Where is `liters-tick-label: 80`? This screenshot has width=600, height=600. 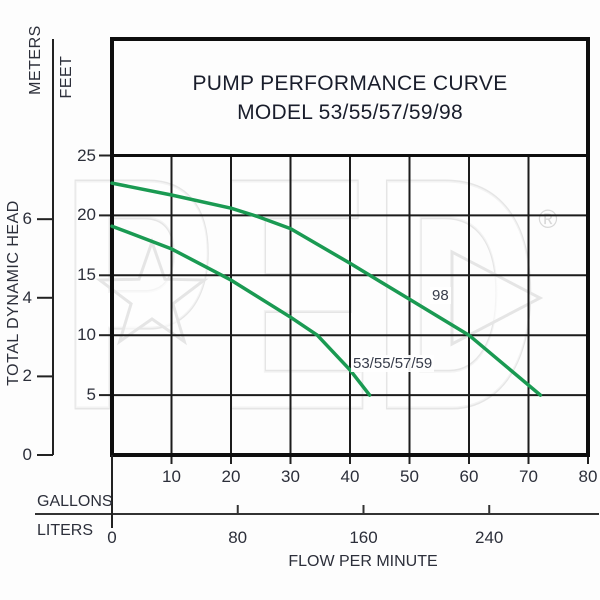 liters-tick-label: 80 is located at coordinates (238, 537).